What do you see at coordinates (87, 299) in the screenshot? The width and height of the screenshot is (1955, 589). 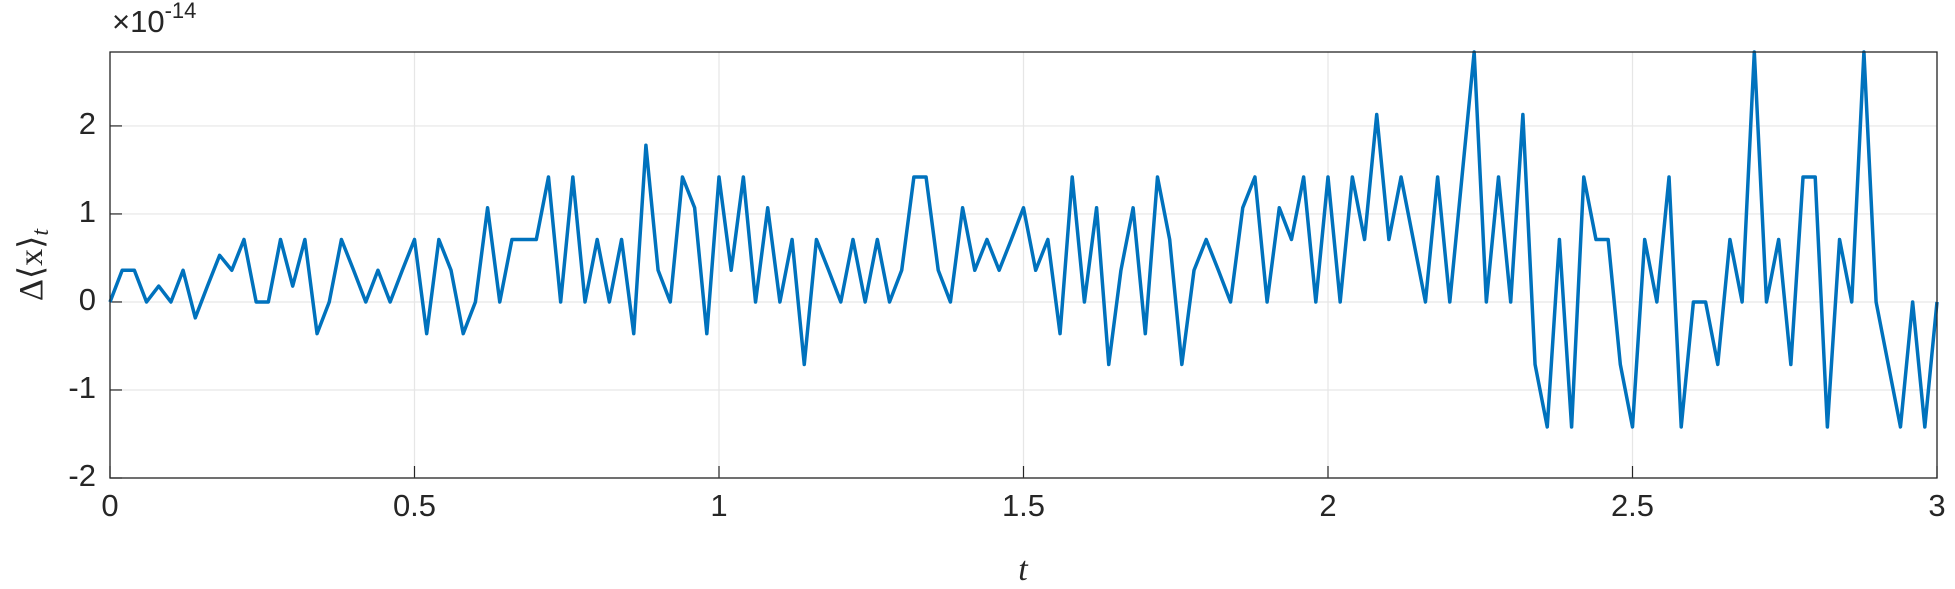 I see `y-tick-label: 0` at bounding box center [87, 299].